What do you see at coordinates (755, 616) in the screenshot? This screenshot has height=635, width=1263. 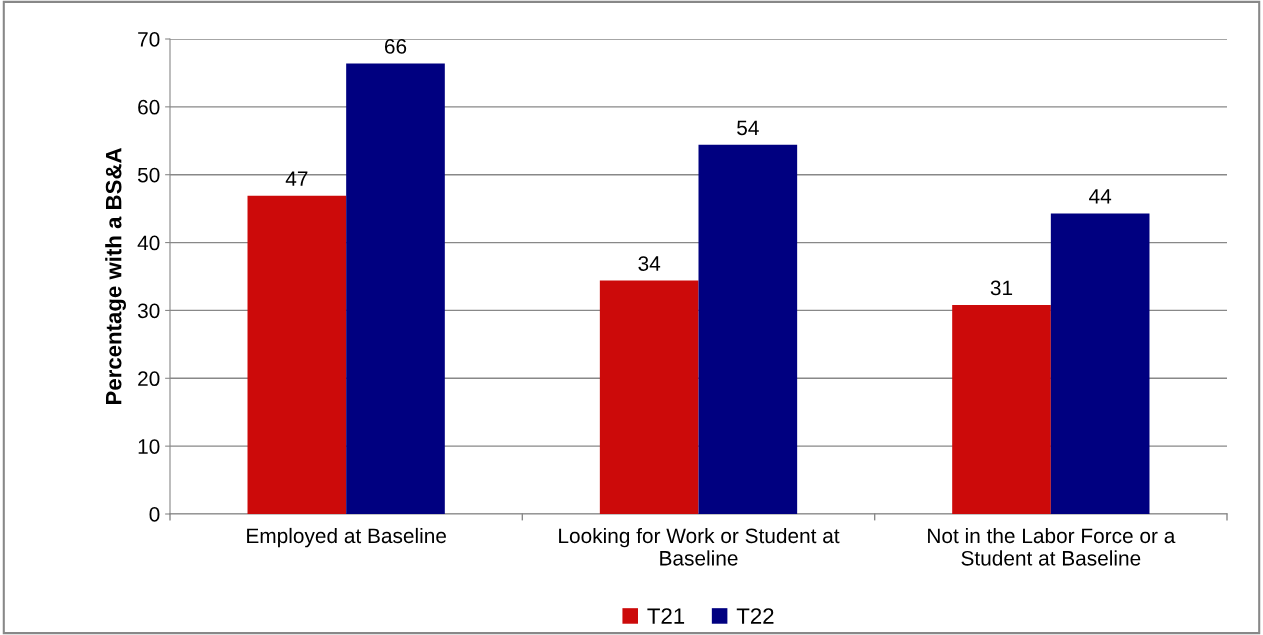 I see `legend-label: T22` at bounding box center [755, 616].